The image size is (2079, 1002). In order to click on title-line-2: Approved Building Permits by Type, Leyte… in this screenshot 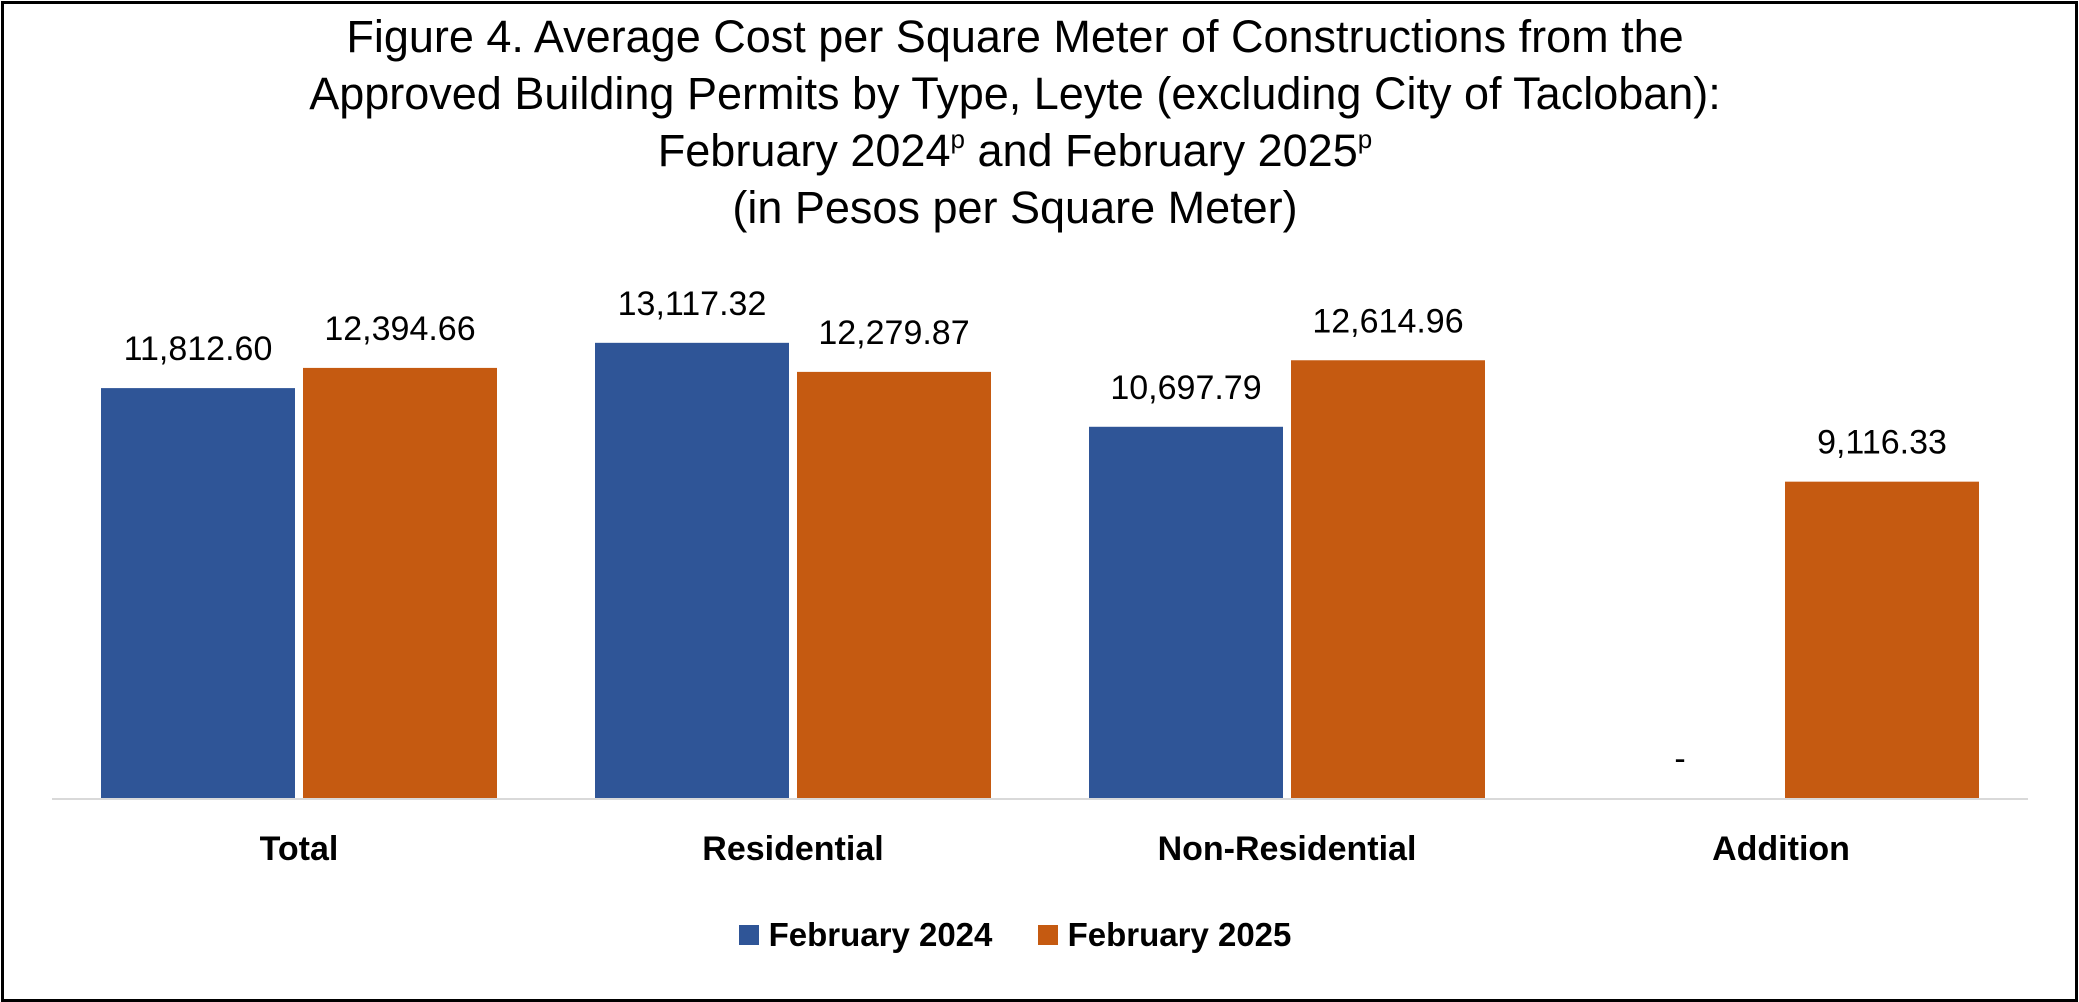, I will do `click(1015, 93)`.